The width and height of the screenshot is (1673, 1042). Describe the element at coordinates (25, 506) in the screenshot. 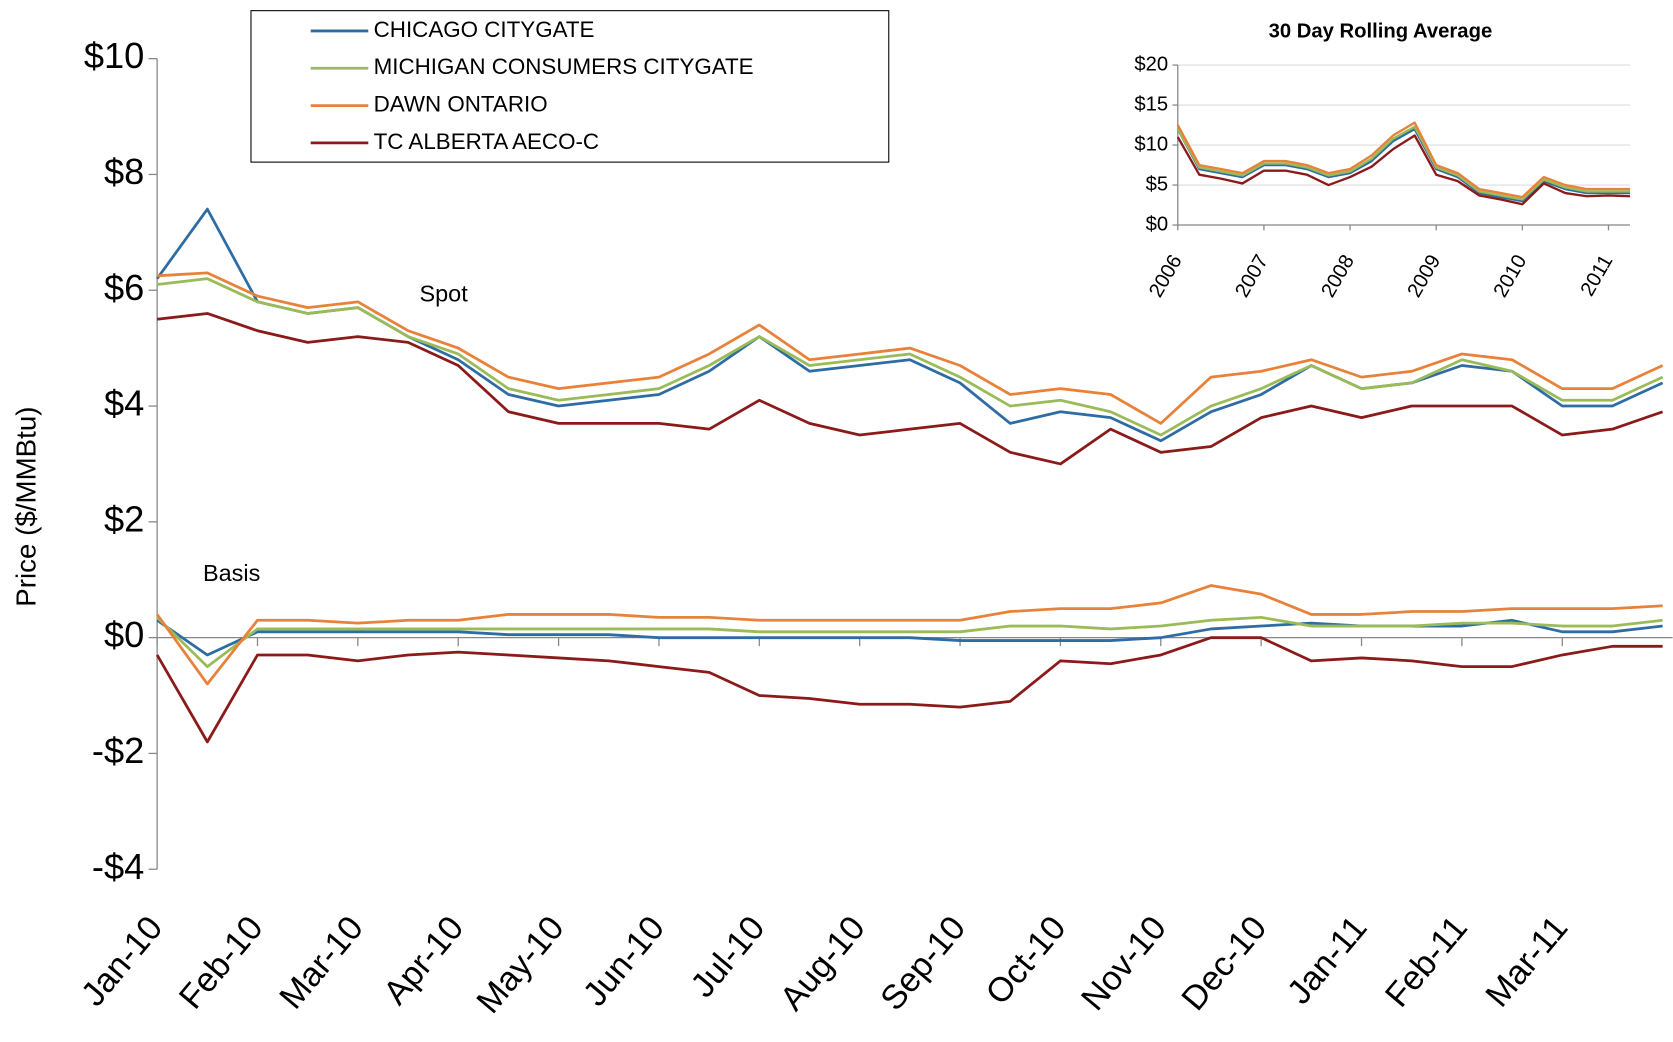

I see `y-axis-label: Price ($/MMBtu)` at that location.